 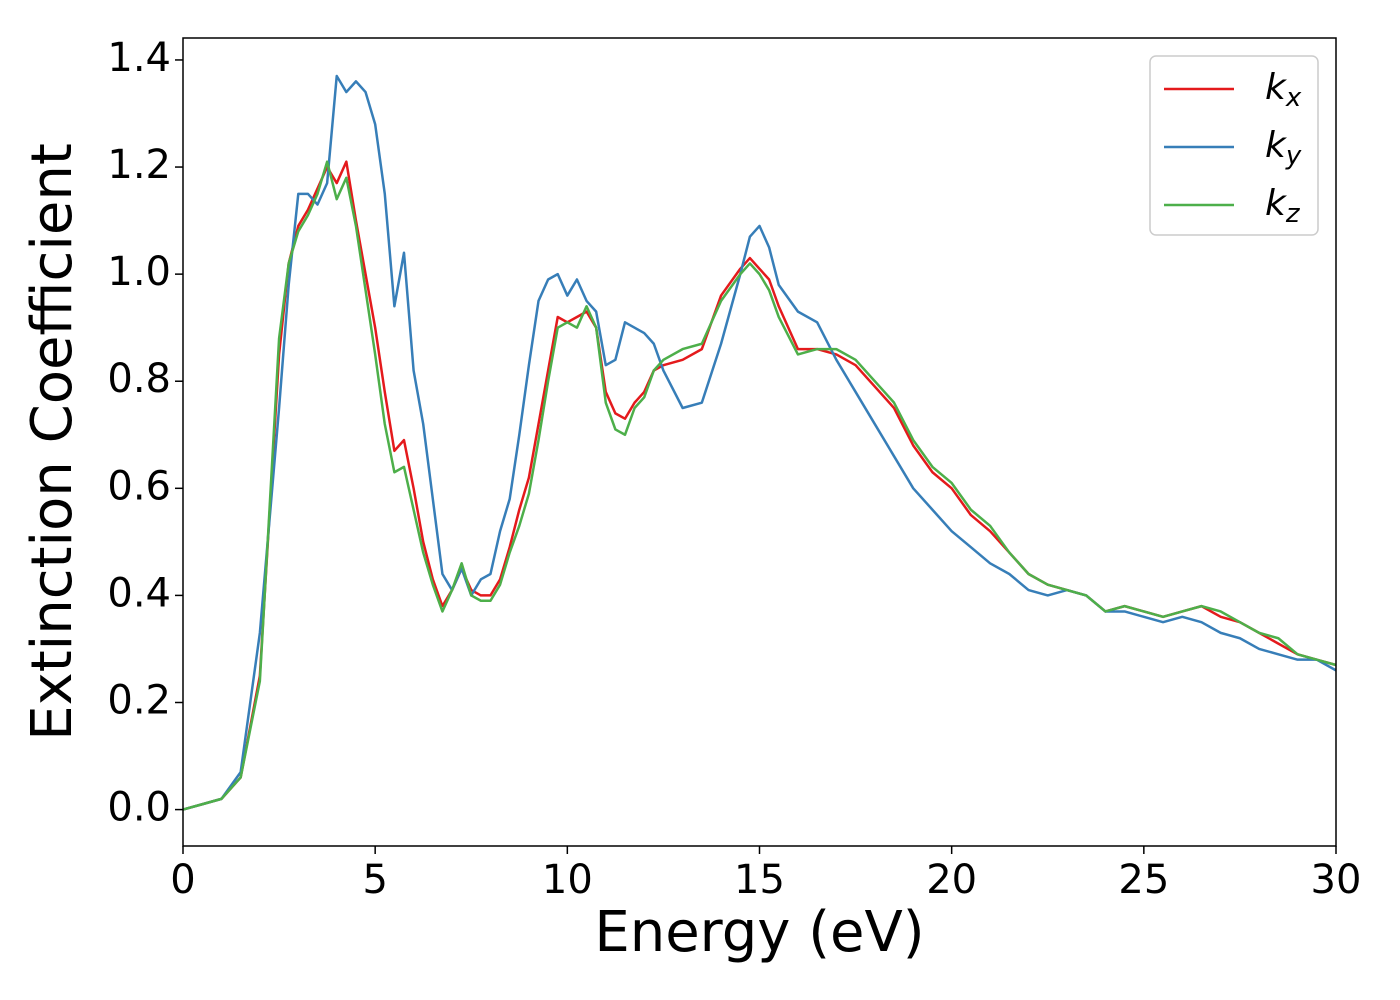 I want to click on y-axis-label: Extinction Coefficient, so click(x=52, y=442).